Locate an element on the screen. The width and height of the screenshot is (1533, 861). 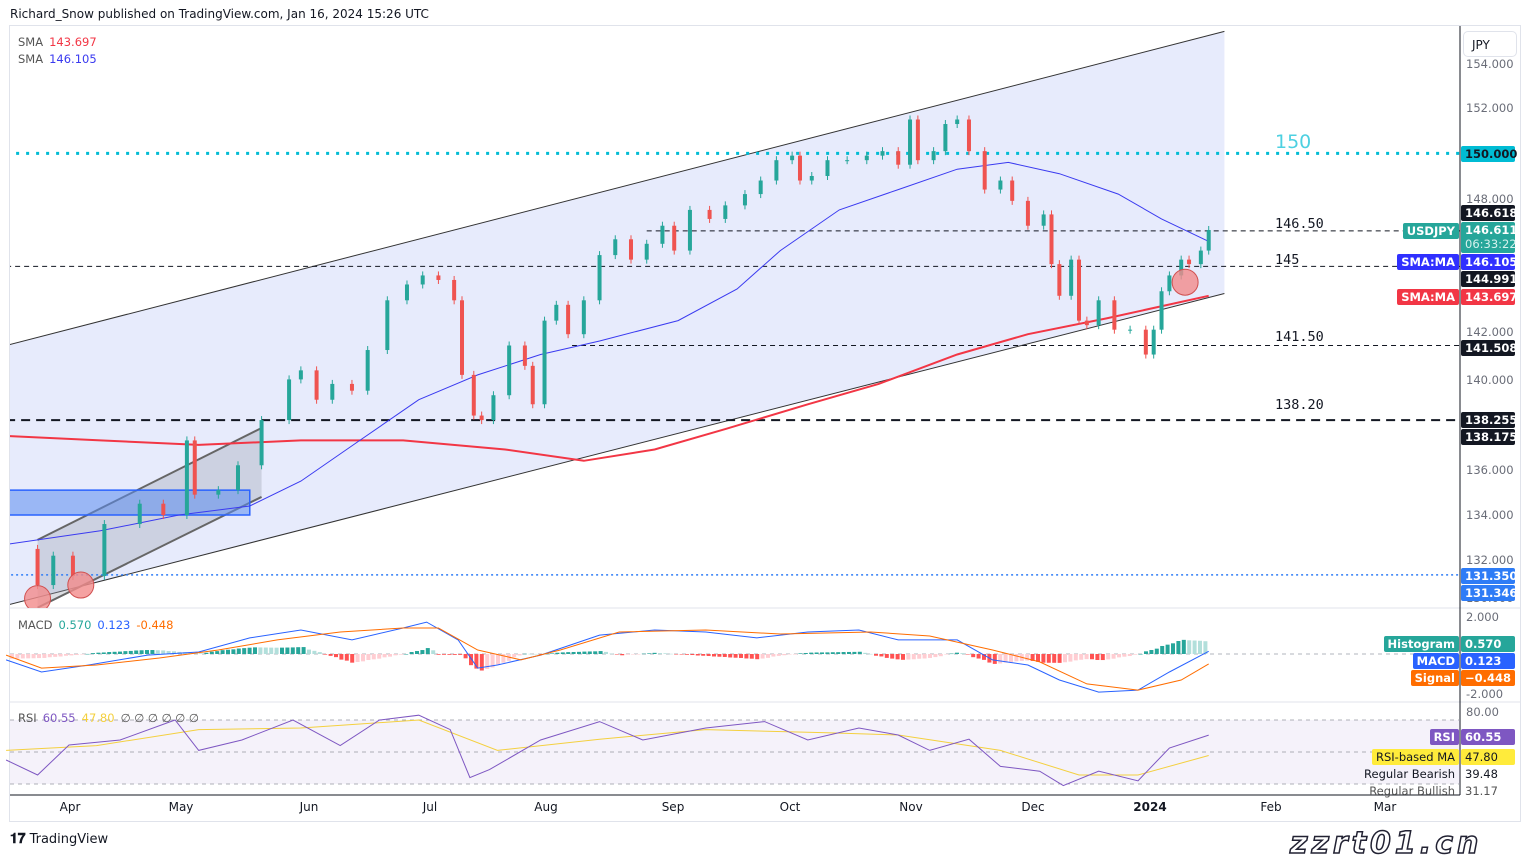
sma-label: SMA is located at coordinates (31, 42).